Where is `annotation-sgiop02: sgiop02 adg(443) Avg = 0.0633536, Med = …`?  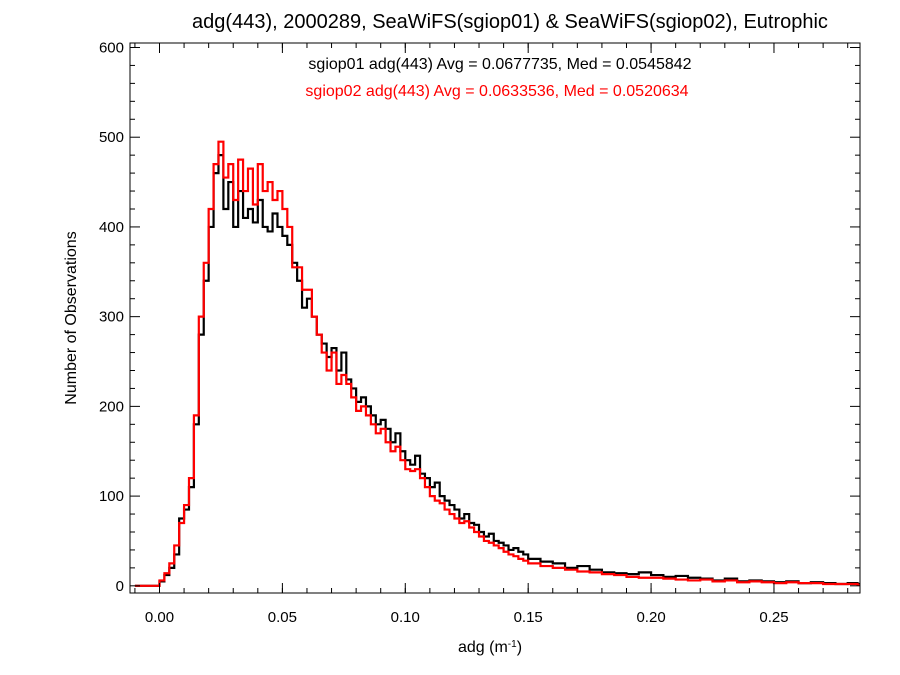
annotation-sgiop02: sgiop02 adg(443) Avg = 0.0633536, Med = … is located at coordinates (496, 91).